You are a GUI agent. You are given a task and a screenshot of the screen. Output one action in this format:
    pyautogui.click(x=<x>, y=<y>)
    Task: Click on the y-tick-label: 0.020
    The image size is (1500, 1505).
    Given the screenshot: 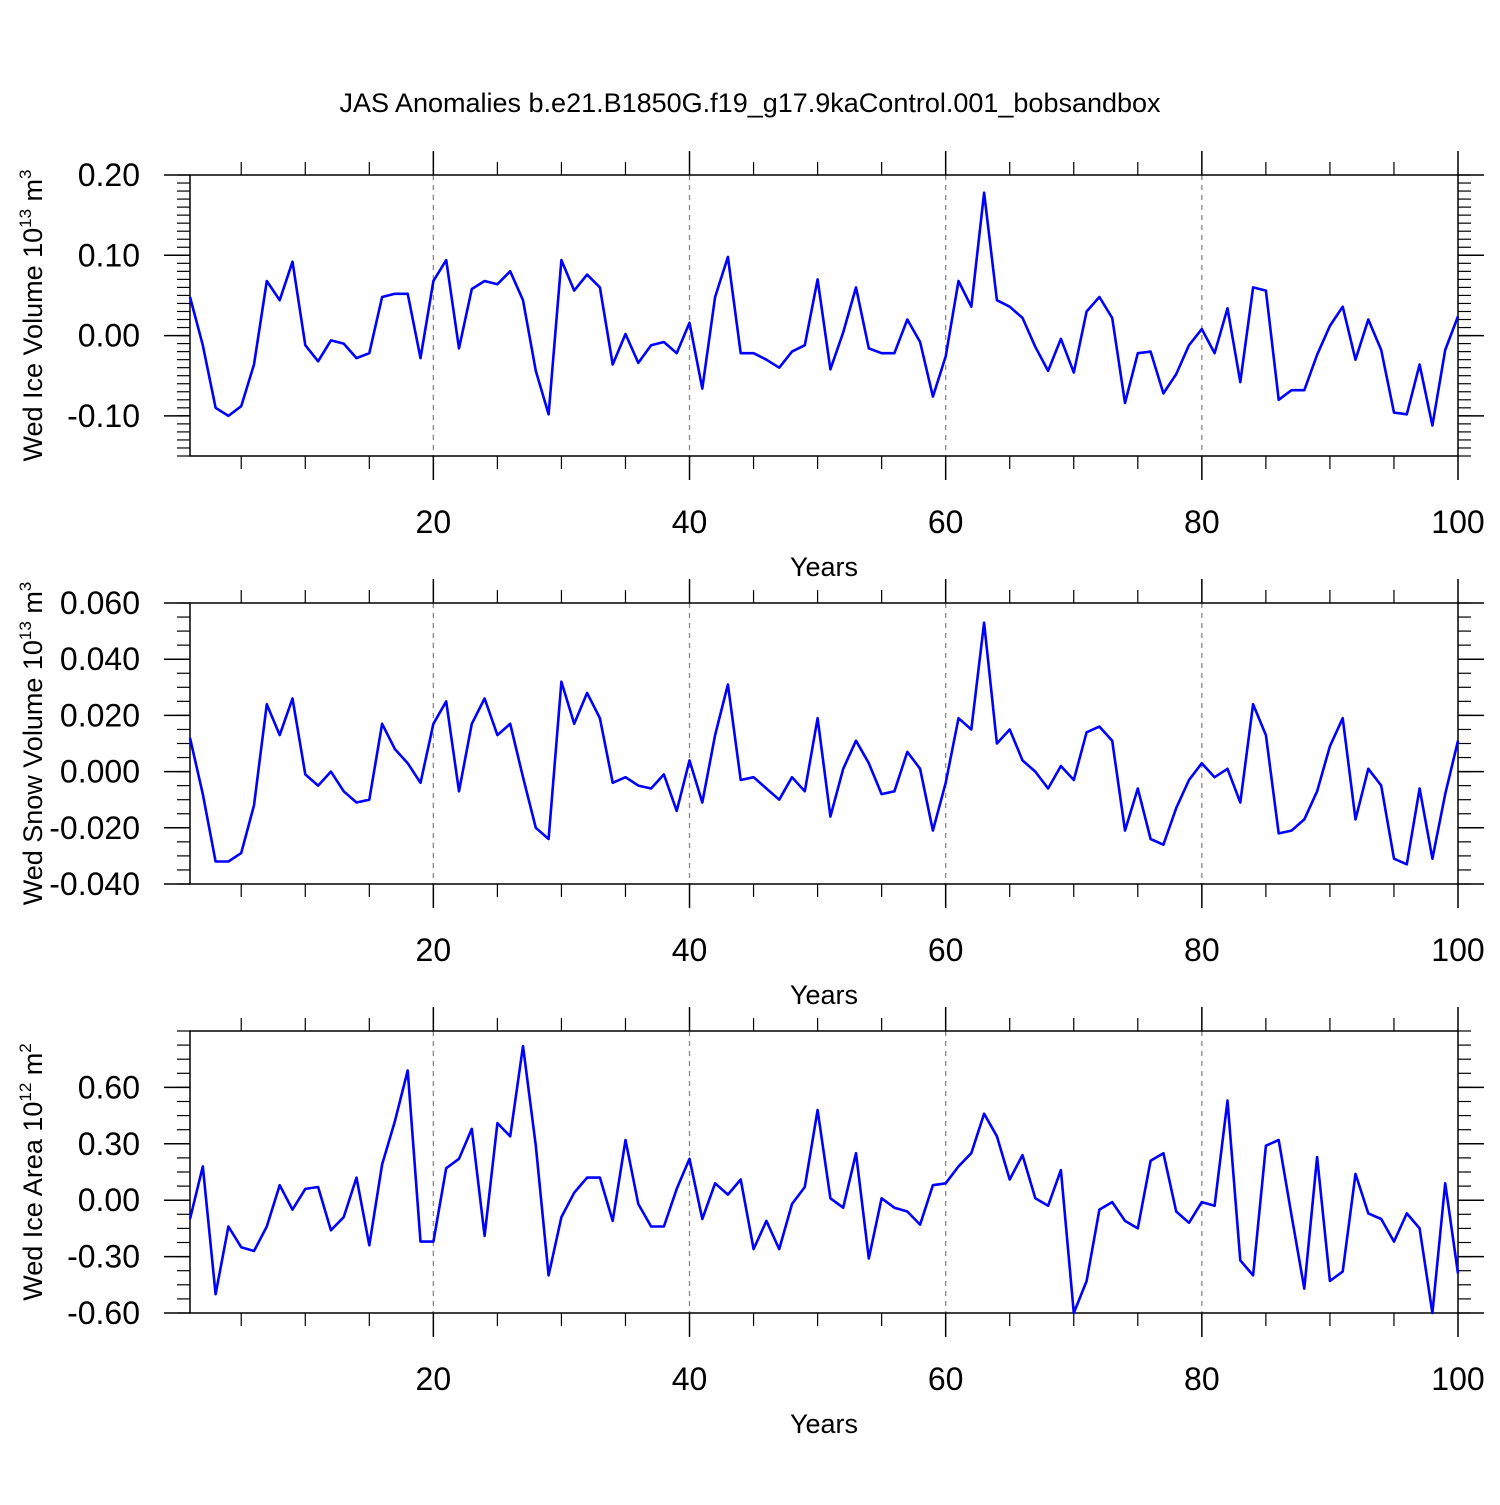 What is the action you would take?
    pyautogui.click(x=100, y=715)
    